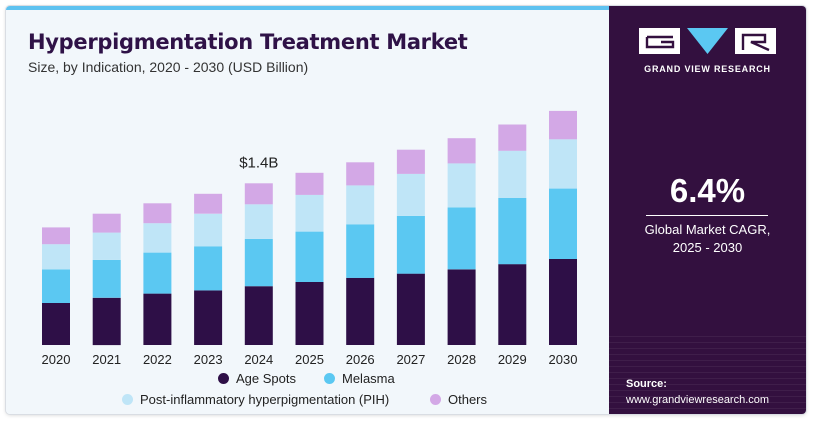  What do you see at coordinates (646, 384) in the screenshot?
I see `source-label: Source:` at bounding box center [646, 384].